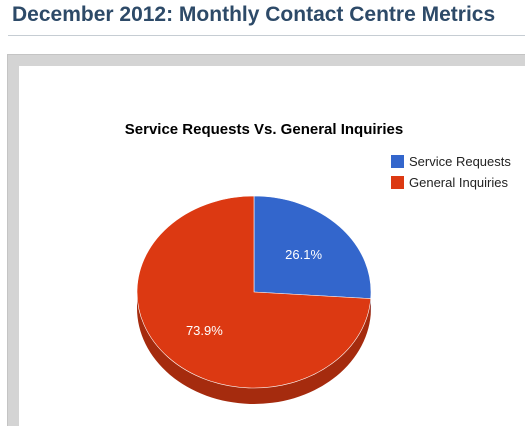  Describe the element at coordinates (266, 35) in the screenshot. I see `title-divider` at that location.